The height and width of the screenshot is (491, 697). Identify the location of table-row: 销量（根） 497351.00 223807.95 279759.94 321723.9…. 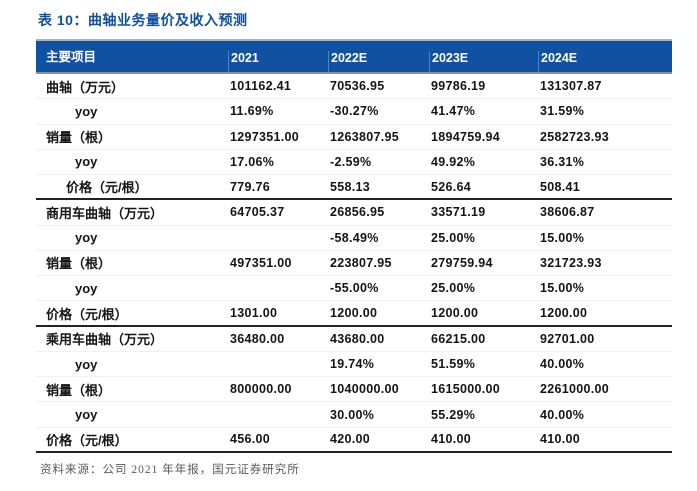
(354, 264).